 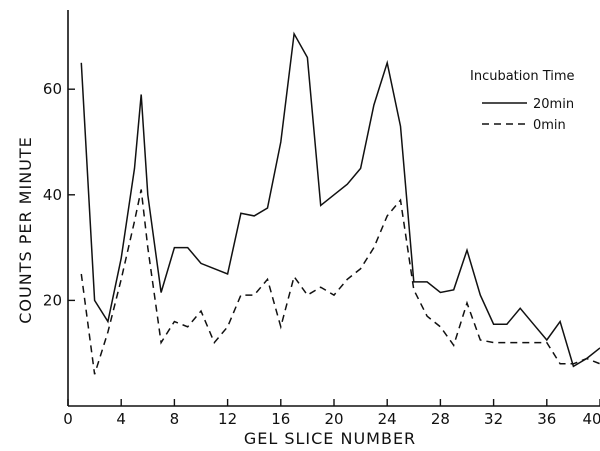 I want to click on y-axis-title: COUNTS PER MINUTE, so click(x=25, y=230).